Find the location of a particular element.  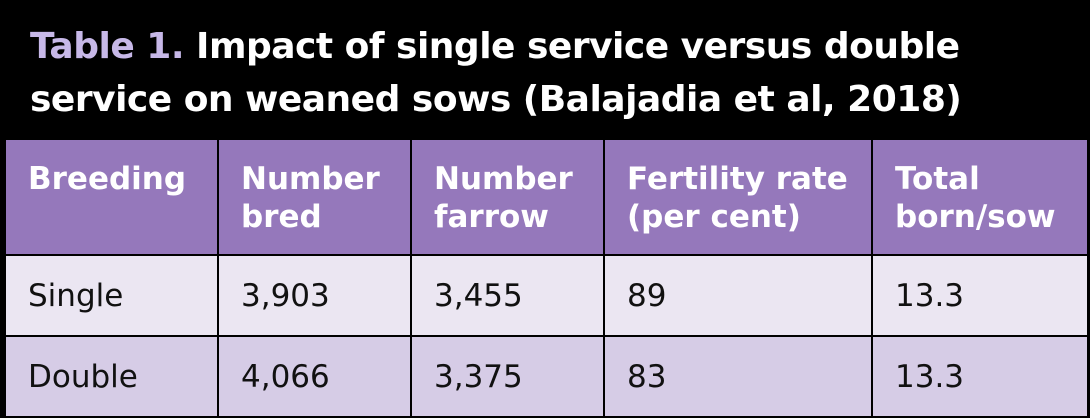

column-header-fertility-rate: Fertility rate (per cent) is located at coordinates (738, 197).